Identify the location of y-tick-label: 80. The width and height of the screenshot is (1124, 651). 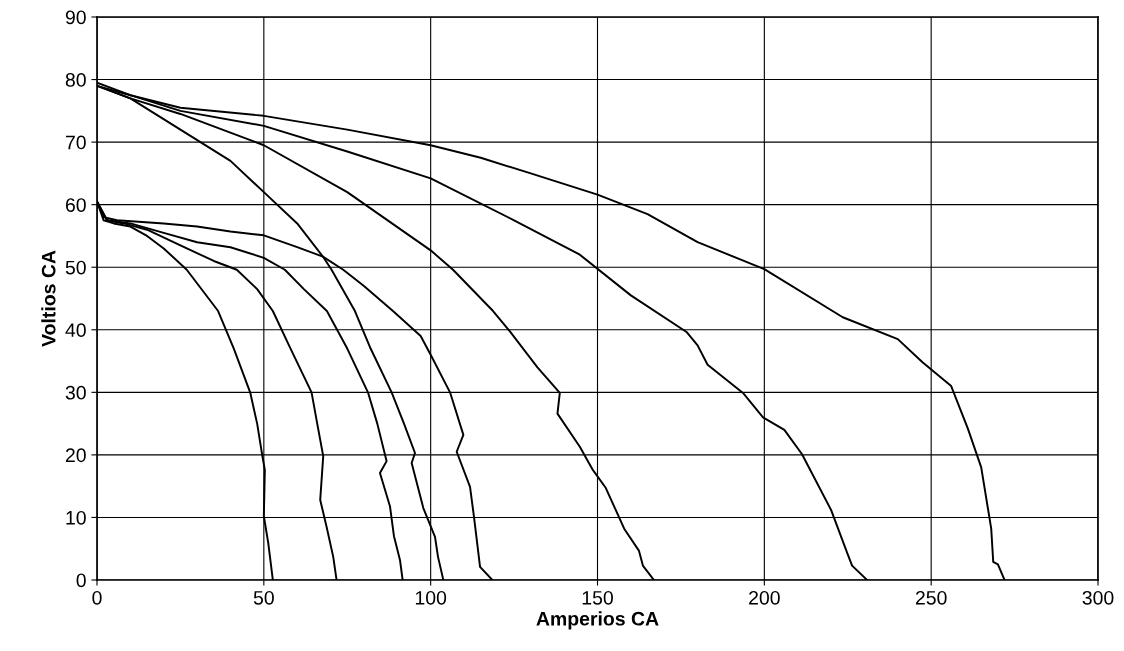
(75, 80).